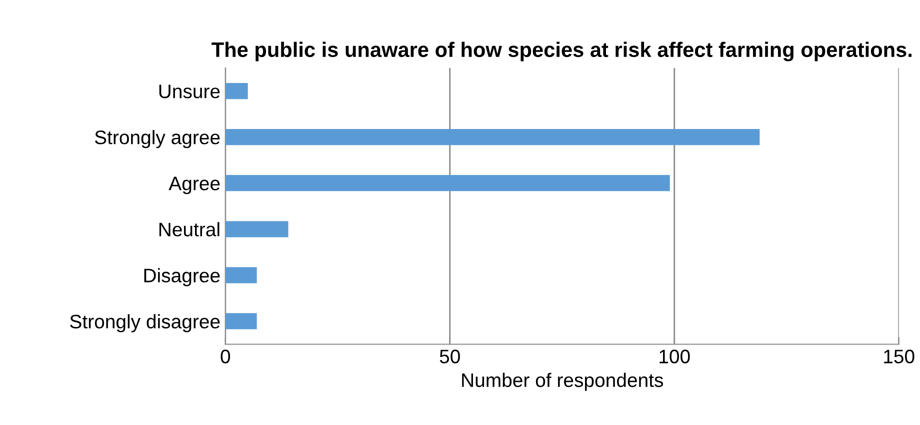  I want to click on x-tick-label: 150, so click(899, 357).